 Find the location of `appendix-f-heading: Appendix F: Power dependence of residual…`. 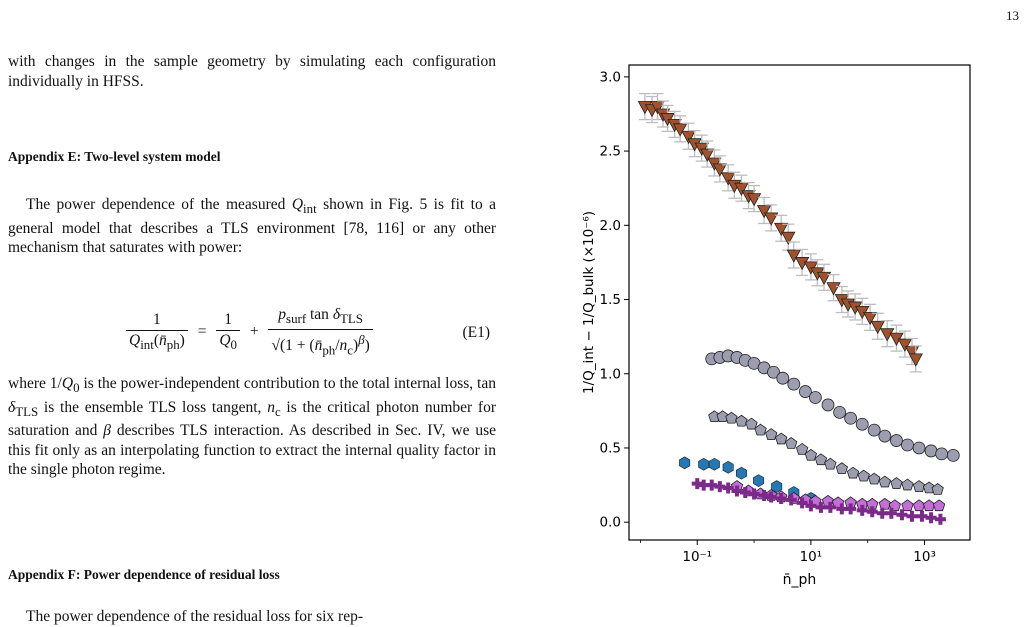

appendix-f-heading: Appendix F: Power dependence of residual… is located at coordinates (144, 574).